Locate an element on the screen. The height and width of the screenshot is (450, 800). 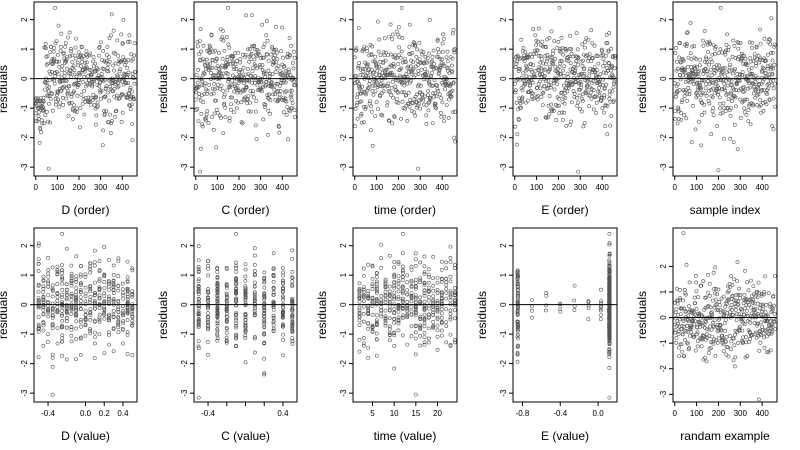
x-tick-label: 400 is located at coordinates (283, 187).